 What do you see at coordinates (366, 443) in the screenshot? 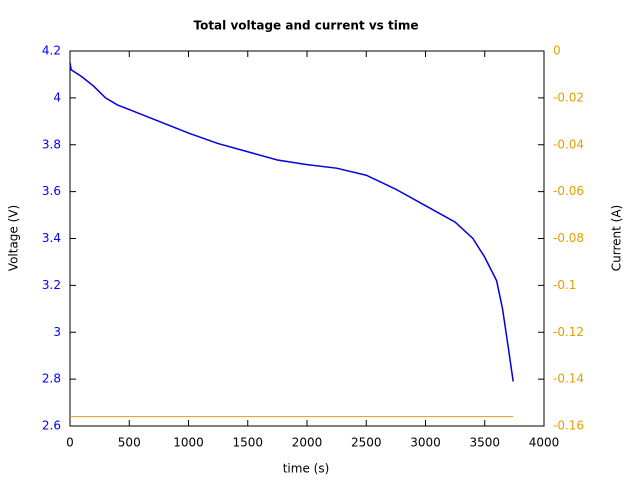
I see `x-tick-label: 2500` at bounding box center [366, 443].